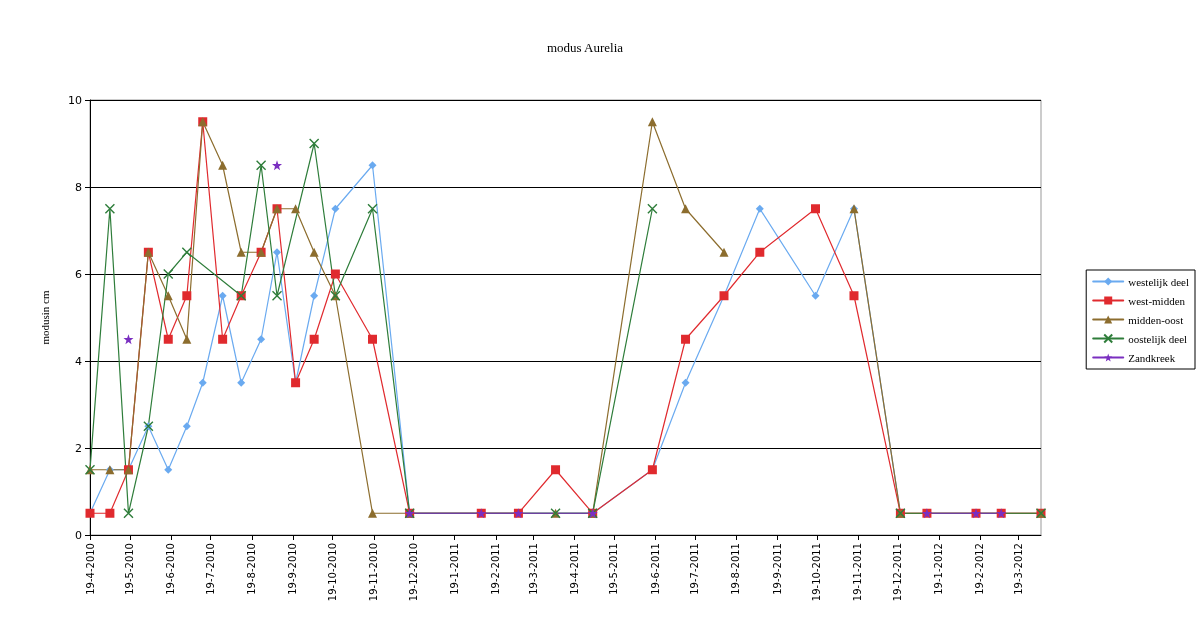 This screenshot has height=639, width=1203. Describe the element at coordinates (252, 569) in the screenshot. I see `x-tick-label: 19-8-2010` at that location.